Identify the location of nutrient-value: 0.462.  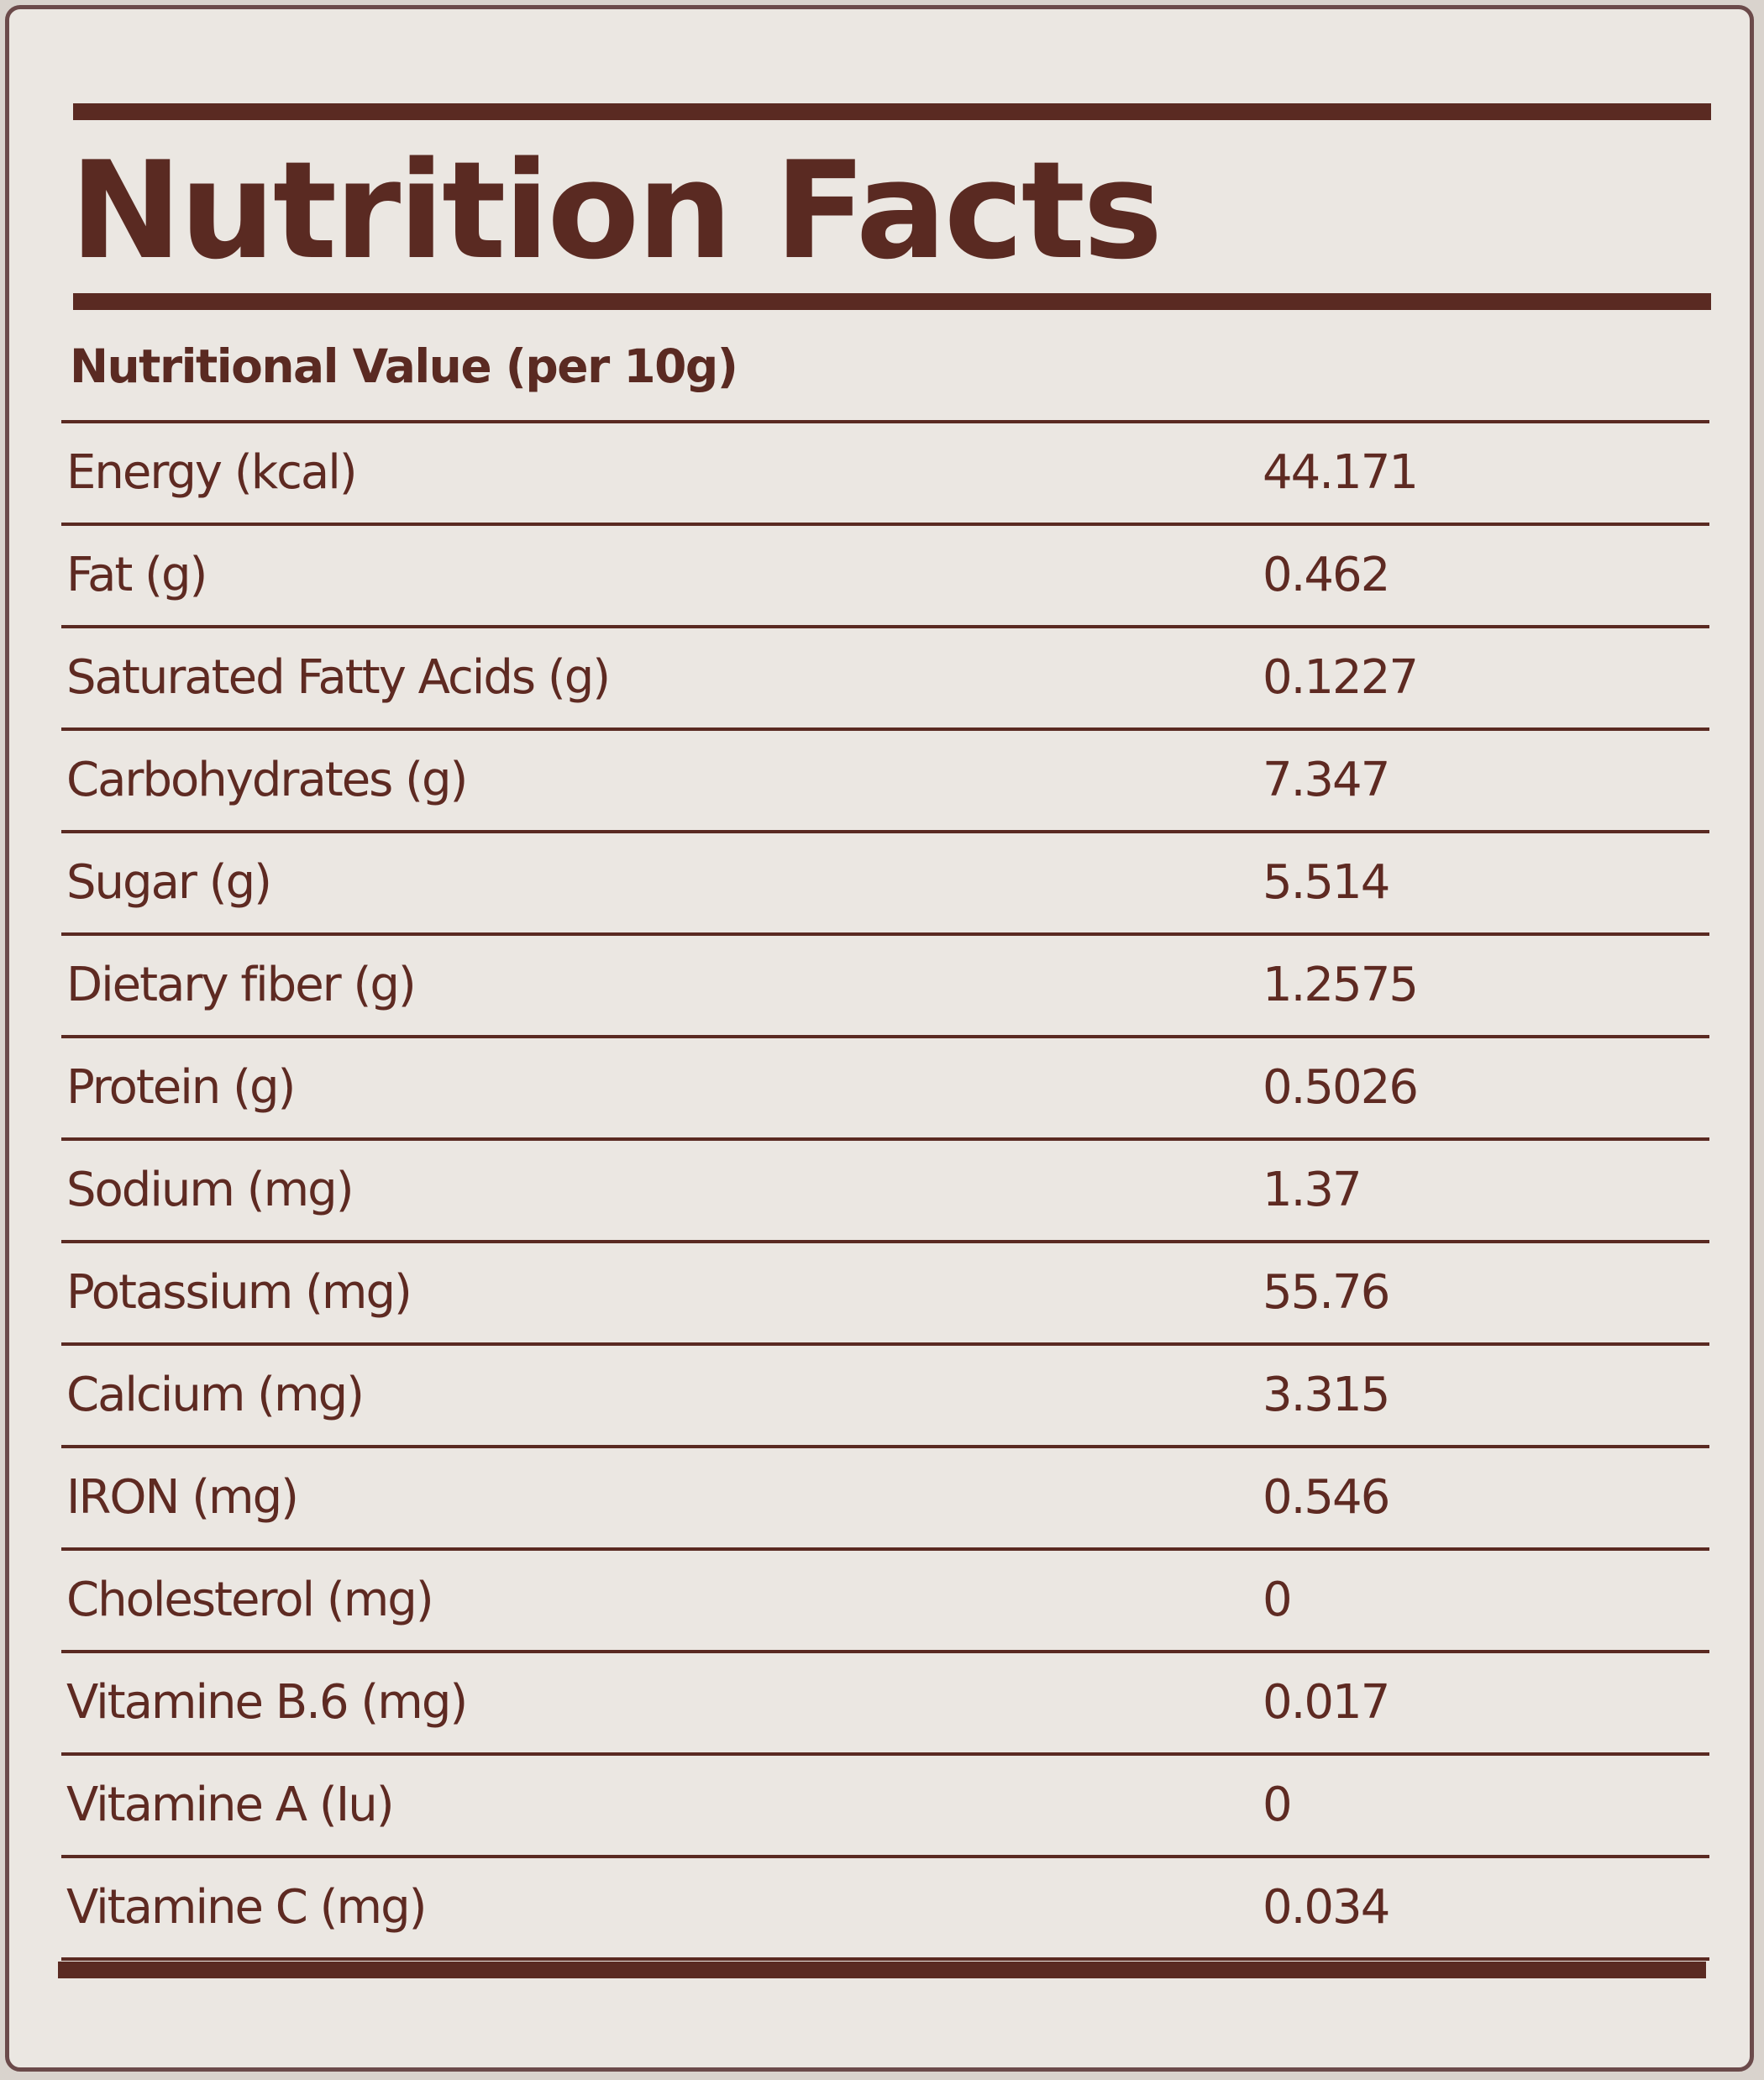
(1326, 575).